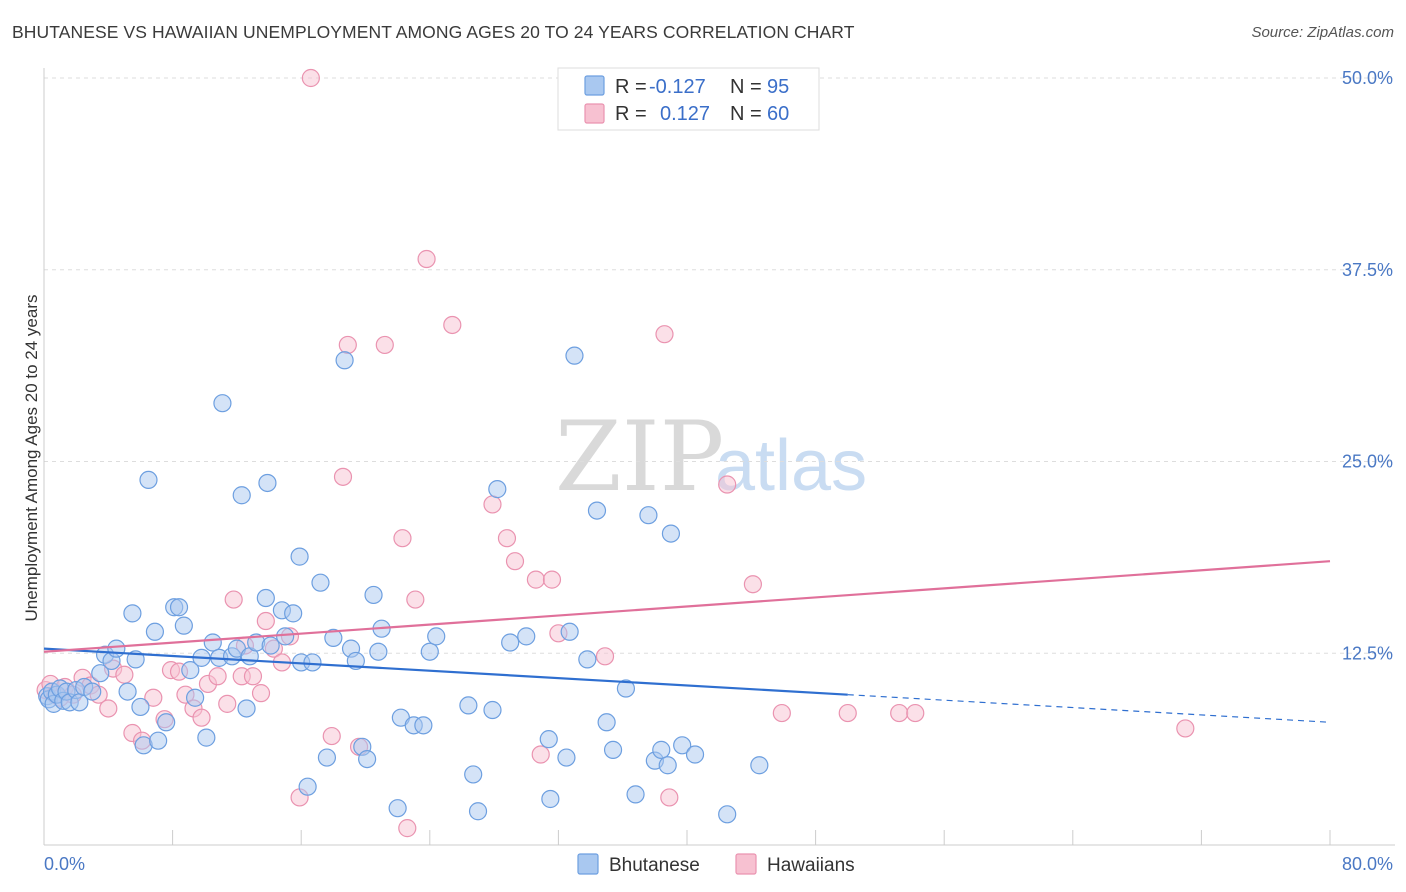  I want to click on source-credit: Source: ZipAtlas.com, so click(1322, 32).